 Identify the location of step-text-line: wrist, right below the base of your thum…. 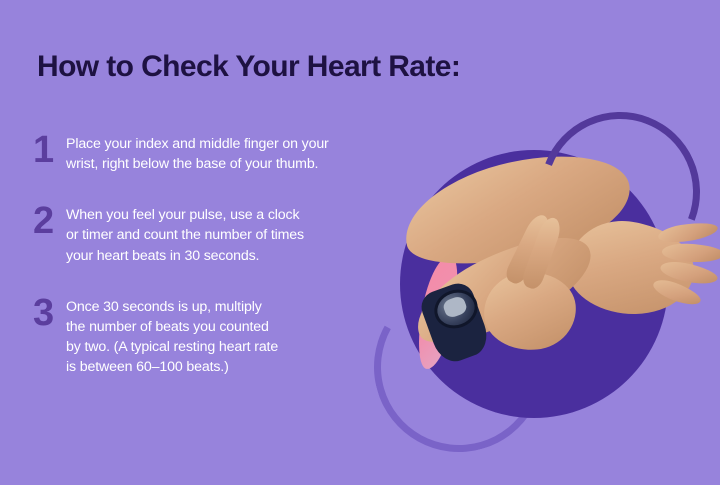
(192, 164).